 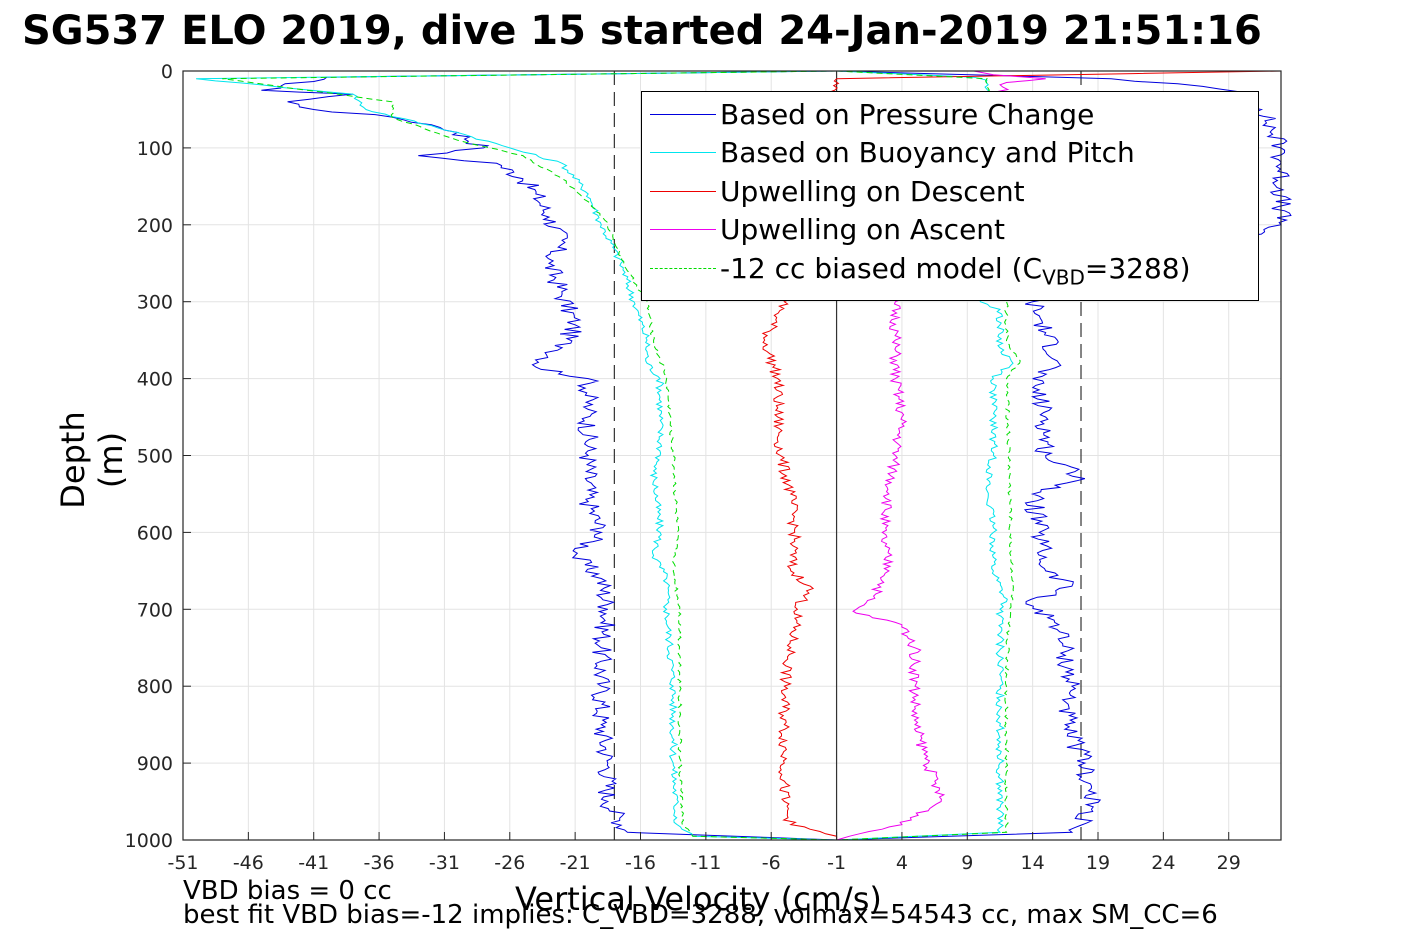 What do you see at coordinates (379, 863) in the screenshot?
I see `x-tick-label: -36` at bounding box center [379, 863].